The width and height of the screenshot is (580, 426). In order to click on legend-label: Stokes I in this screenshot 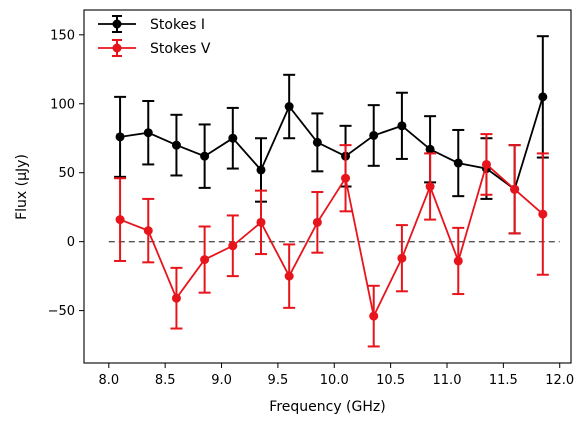, I will do `click(177, 25)`.